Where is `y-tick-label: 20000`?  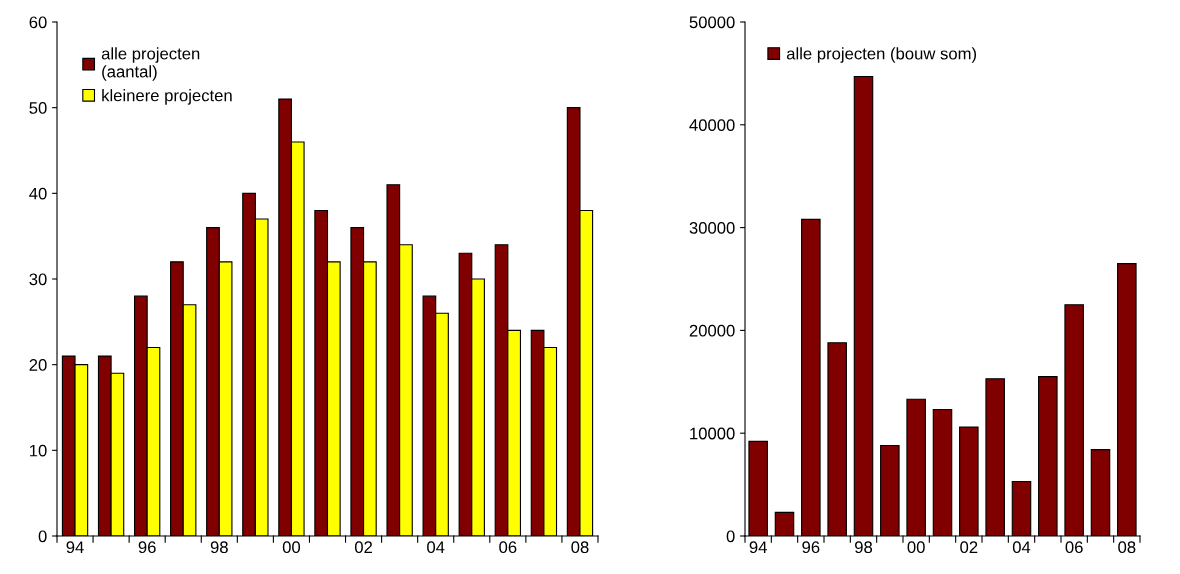
y-tick-label: 20000 is located at coordinates (712, 330).